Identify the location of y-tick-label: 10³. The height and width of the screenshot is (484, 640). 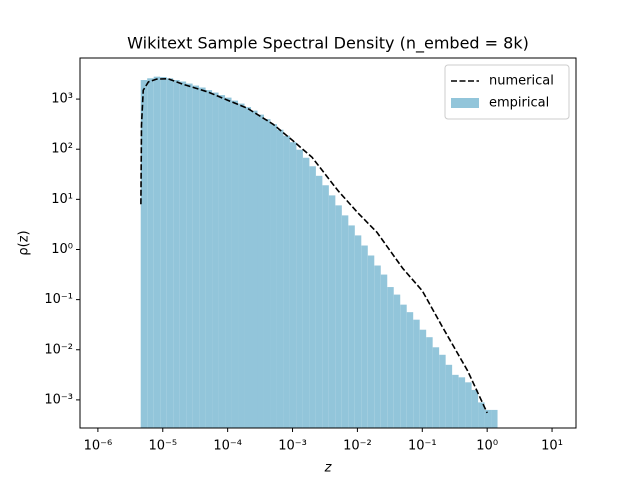
(62, 99).